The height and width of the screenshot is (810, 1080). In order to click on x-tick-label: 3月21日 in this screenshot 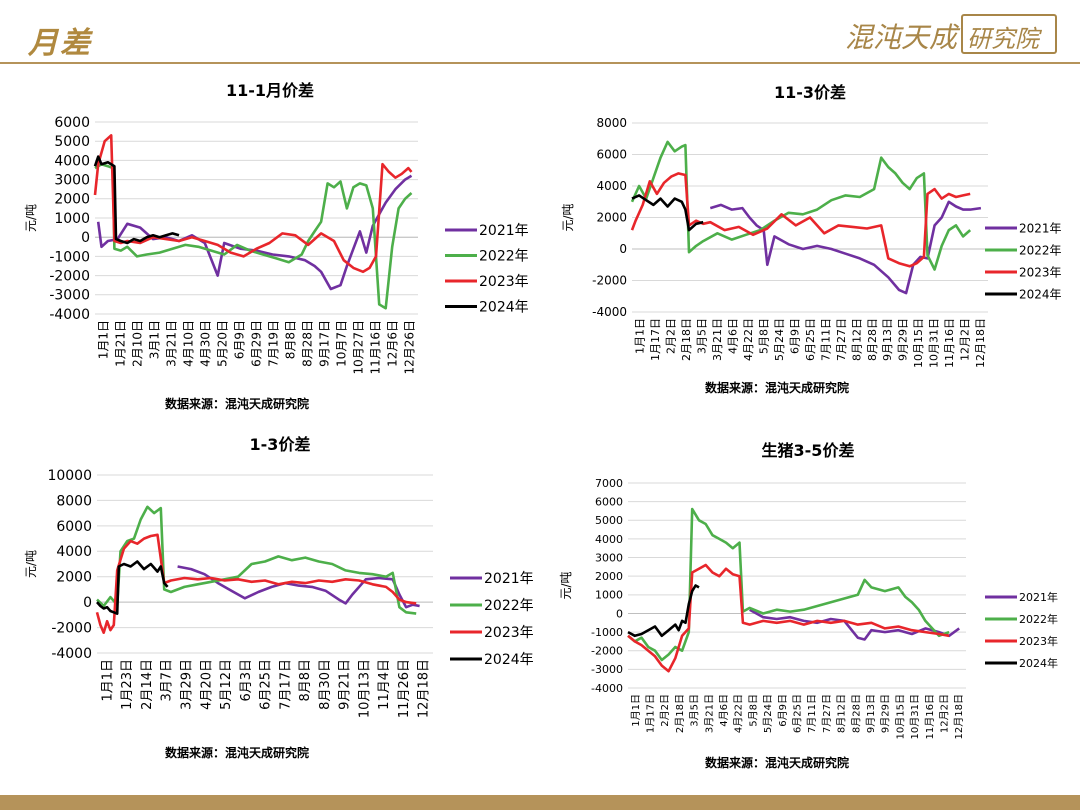, I will do `click(717, 339)`.